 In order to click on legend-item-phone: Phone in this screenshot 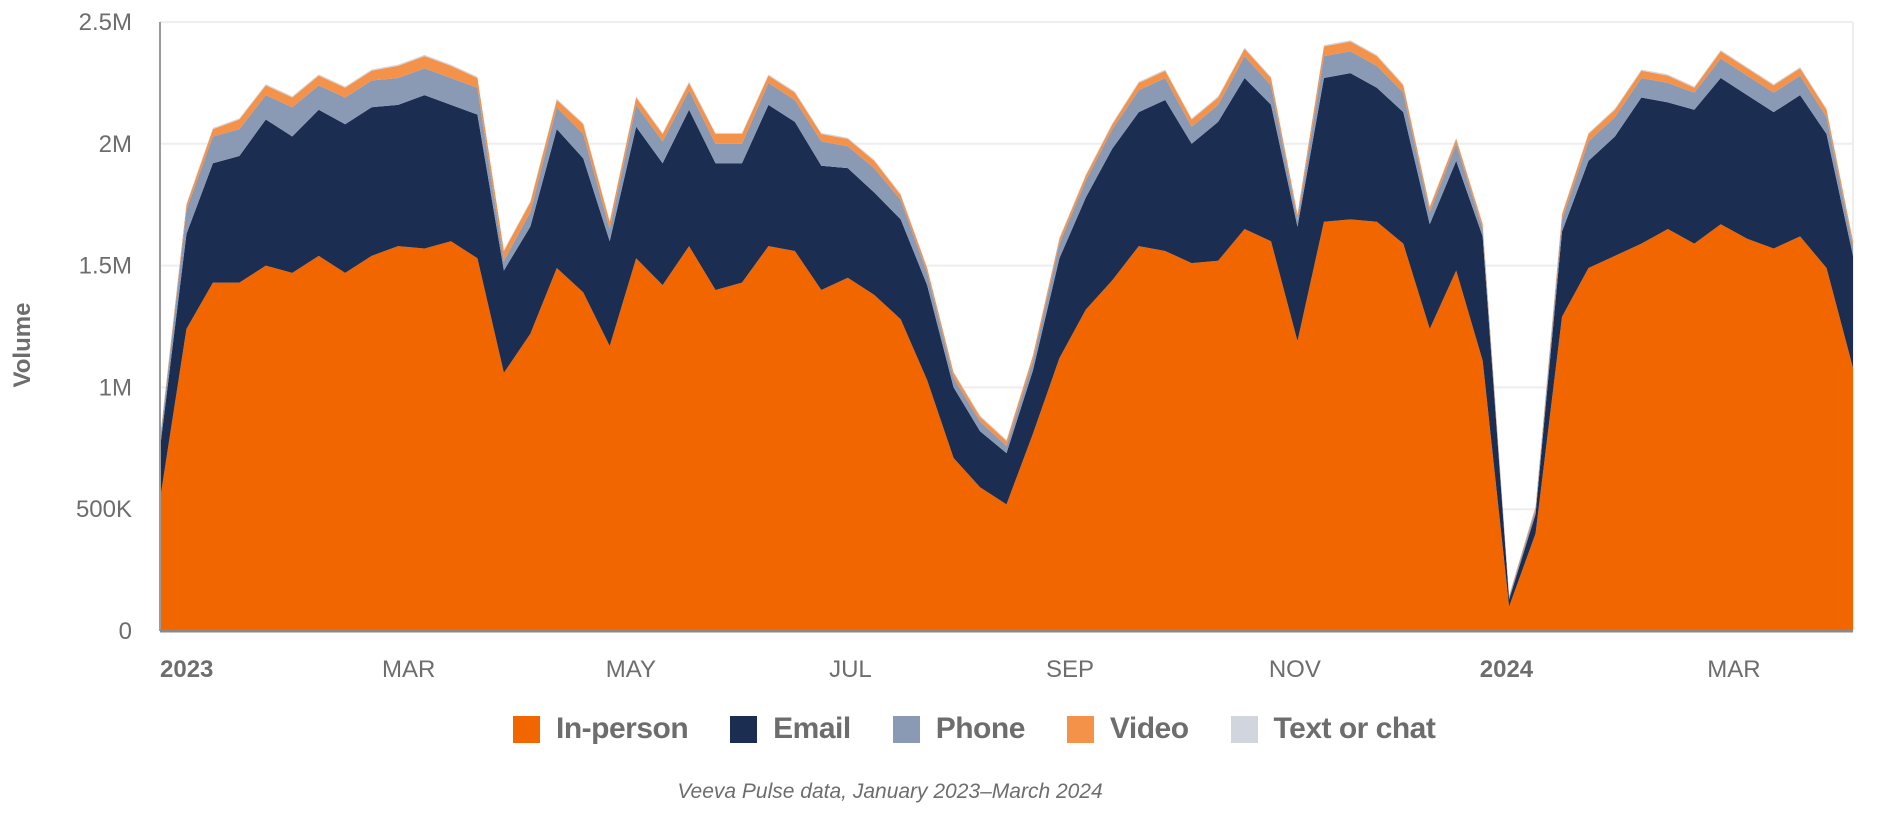, I will do `click(959, 729)`.